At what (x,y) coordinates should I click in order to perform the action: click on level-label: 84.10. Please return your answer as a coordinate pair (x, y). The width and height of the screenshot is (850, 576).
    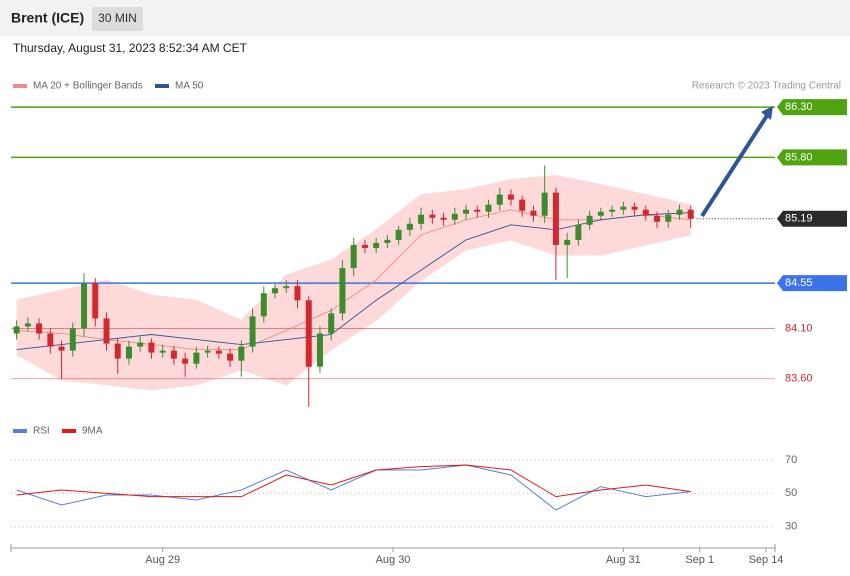
    Looking at the image, I should click on (799, 328).